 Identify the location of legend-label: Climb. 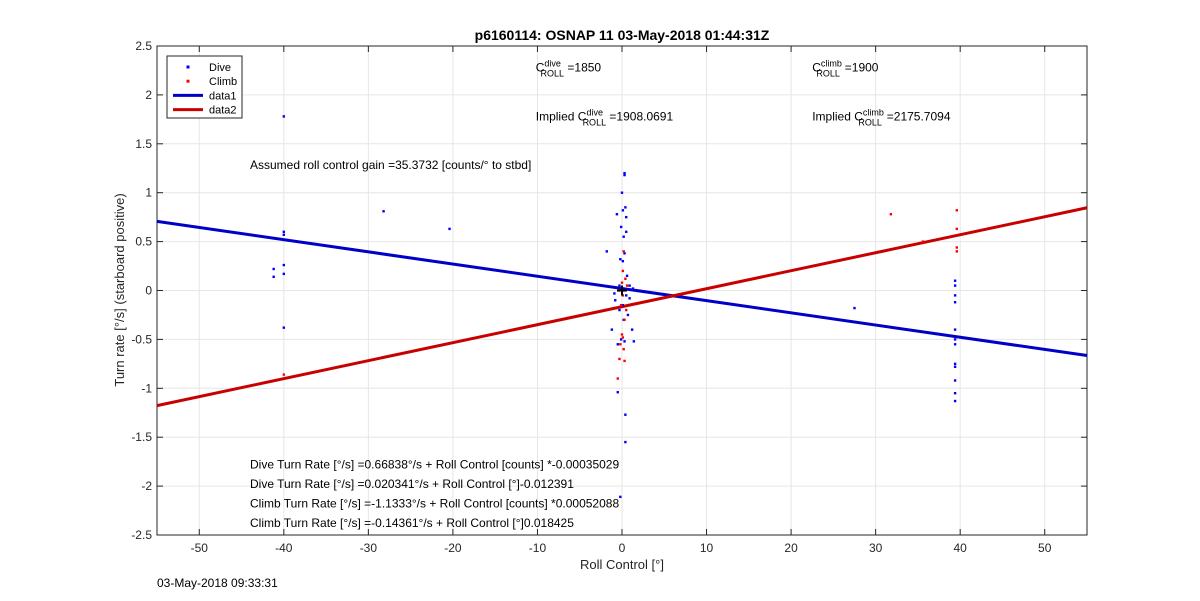
(223, 82).